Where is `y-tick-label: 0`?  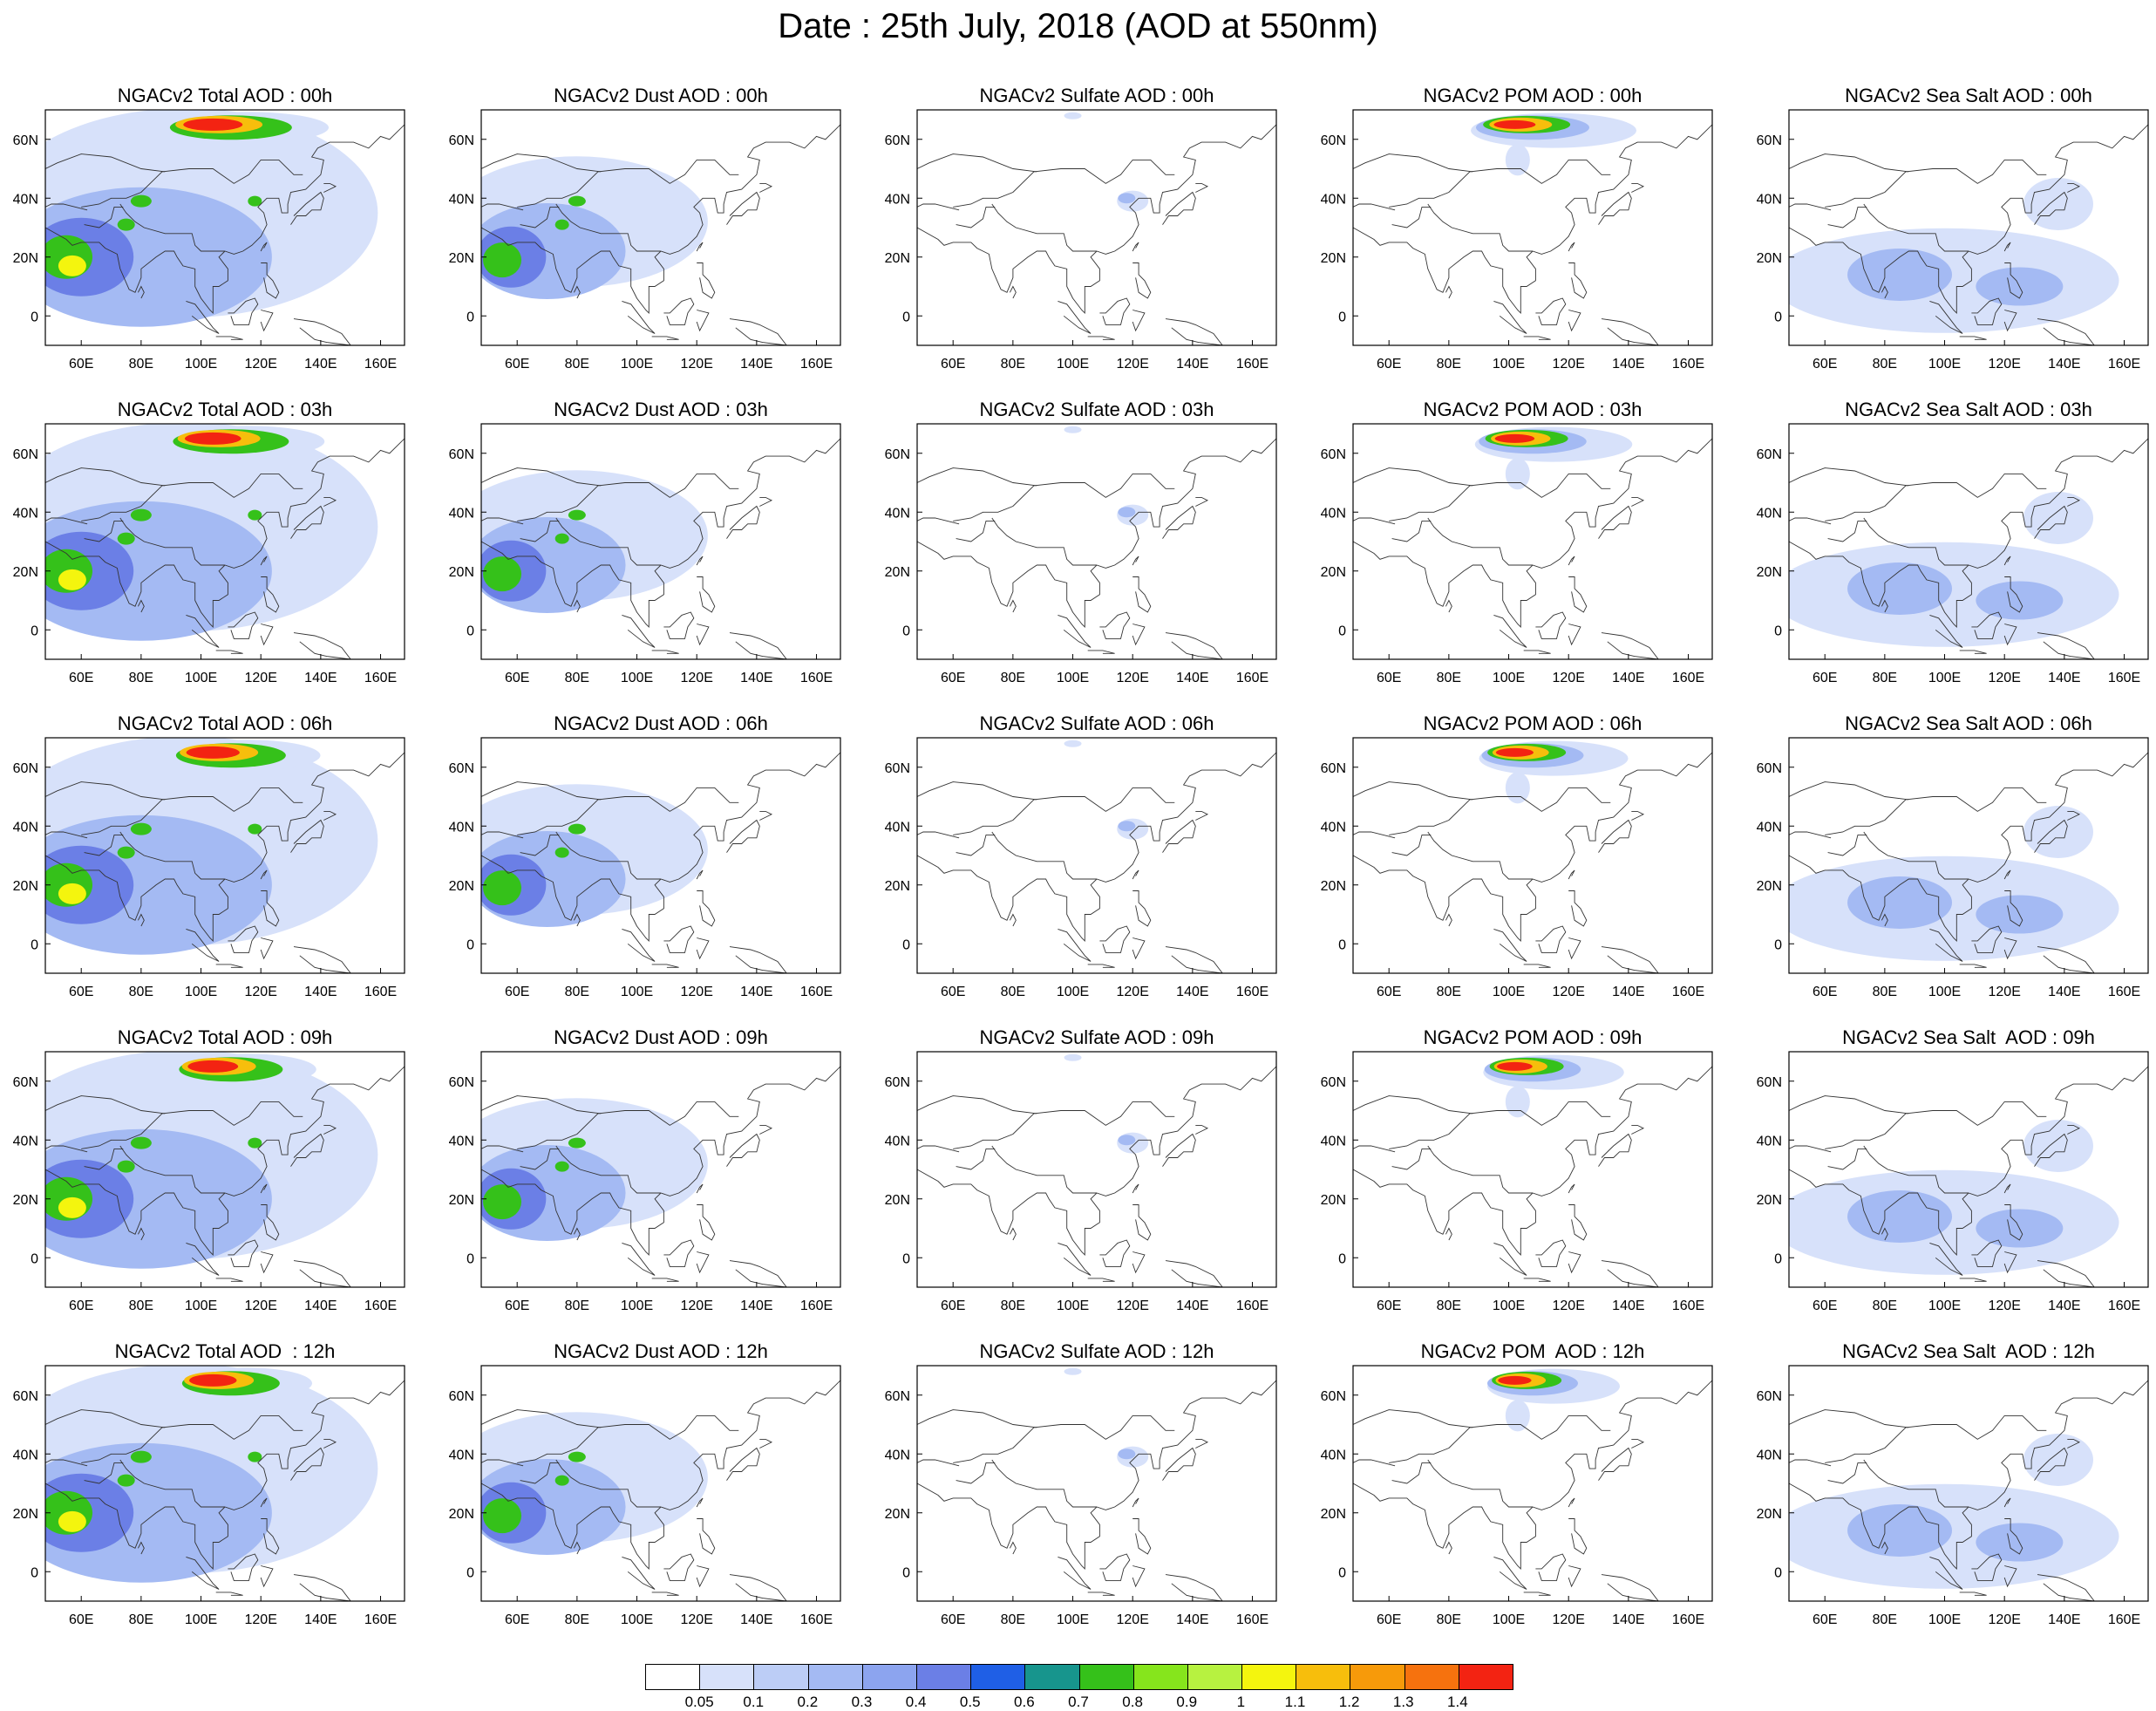
y-tick-label: 0 is located at coordinates (1778, 944).